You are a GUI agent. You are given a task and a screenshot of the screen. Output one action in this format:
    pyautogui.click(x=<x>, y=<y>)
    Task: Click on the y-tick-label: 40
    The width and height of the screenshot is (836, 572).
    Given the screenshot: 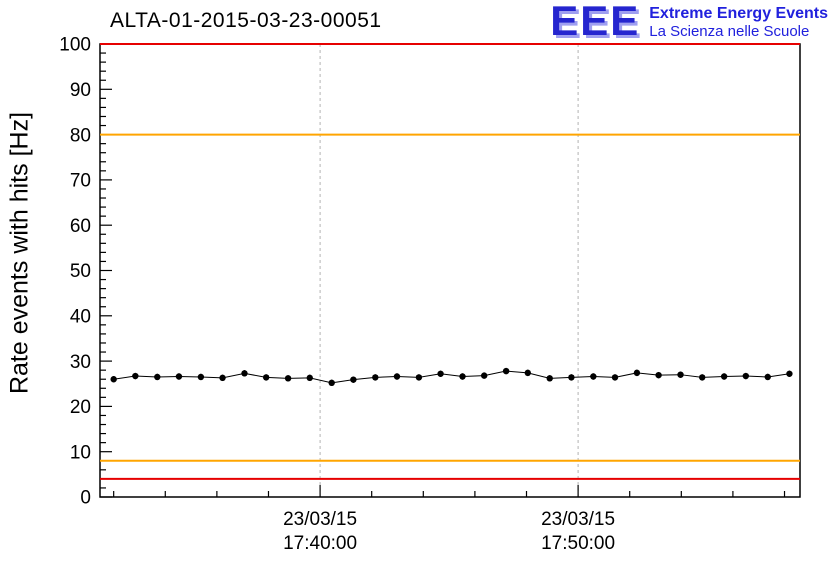 What is the action you would take?
    pyautogui.click(x=80, y=316)
    